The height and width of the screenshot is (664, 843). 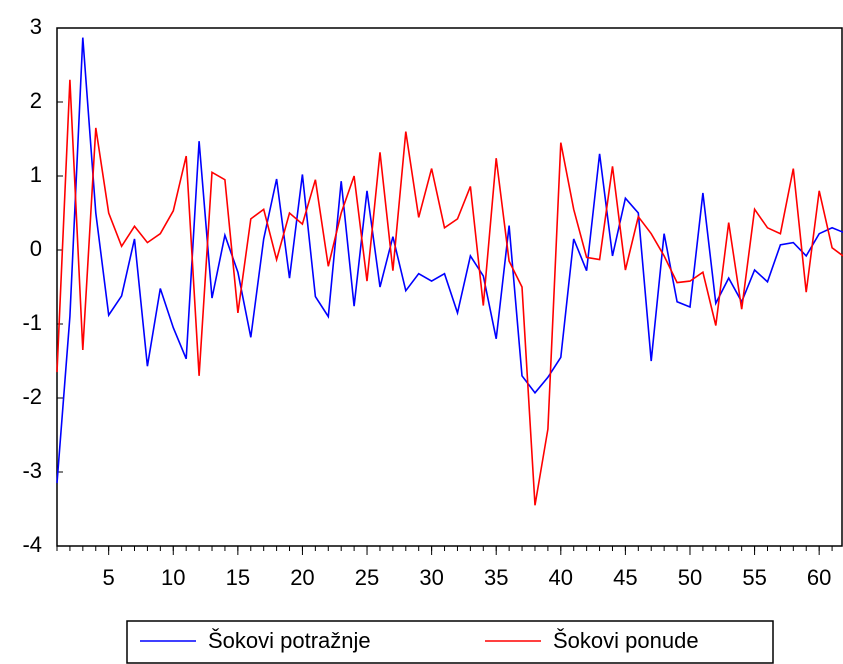 I want to click on y-tick-label: -2, so click(x=32, y=396).